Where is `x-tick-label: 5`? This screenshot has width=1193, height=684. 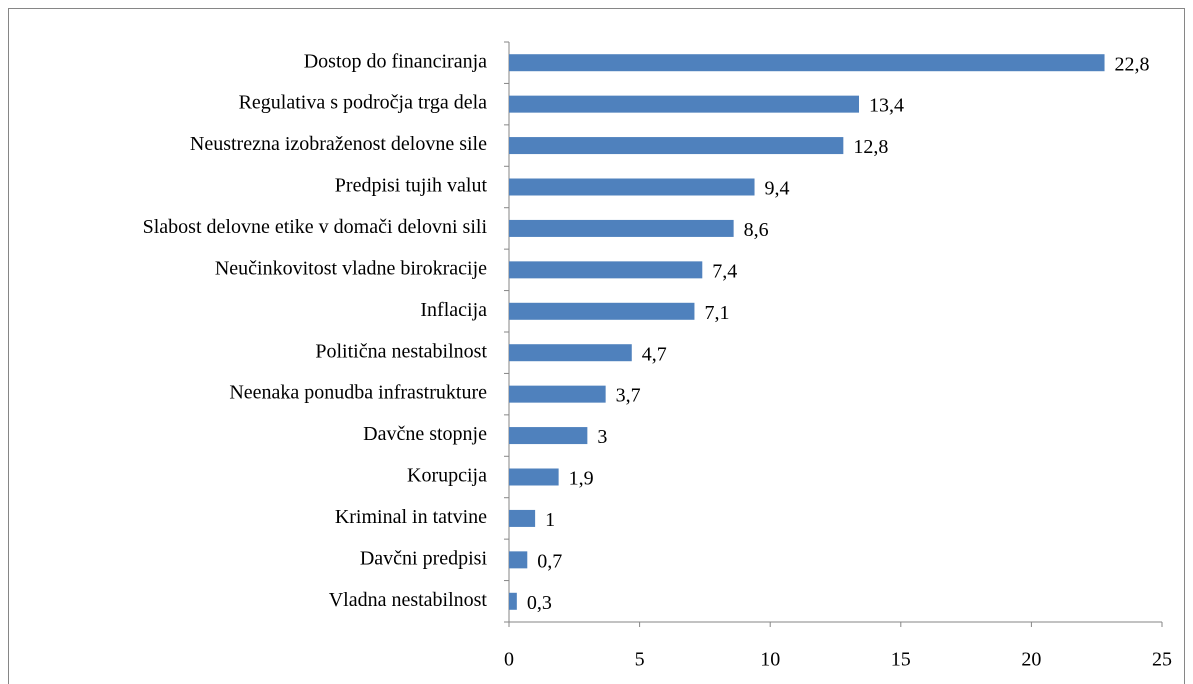
x-tick-label: 5 is located at coordinates (640, 660).